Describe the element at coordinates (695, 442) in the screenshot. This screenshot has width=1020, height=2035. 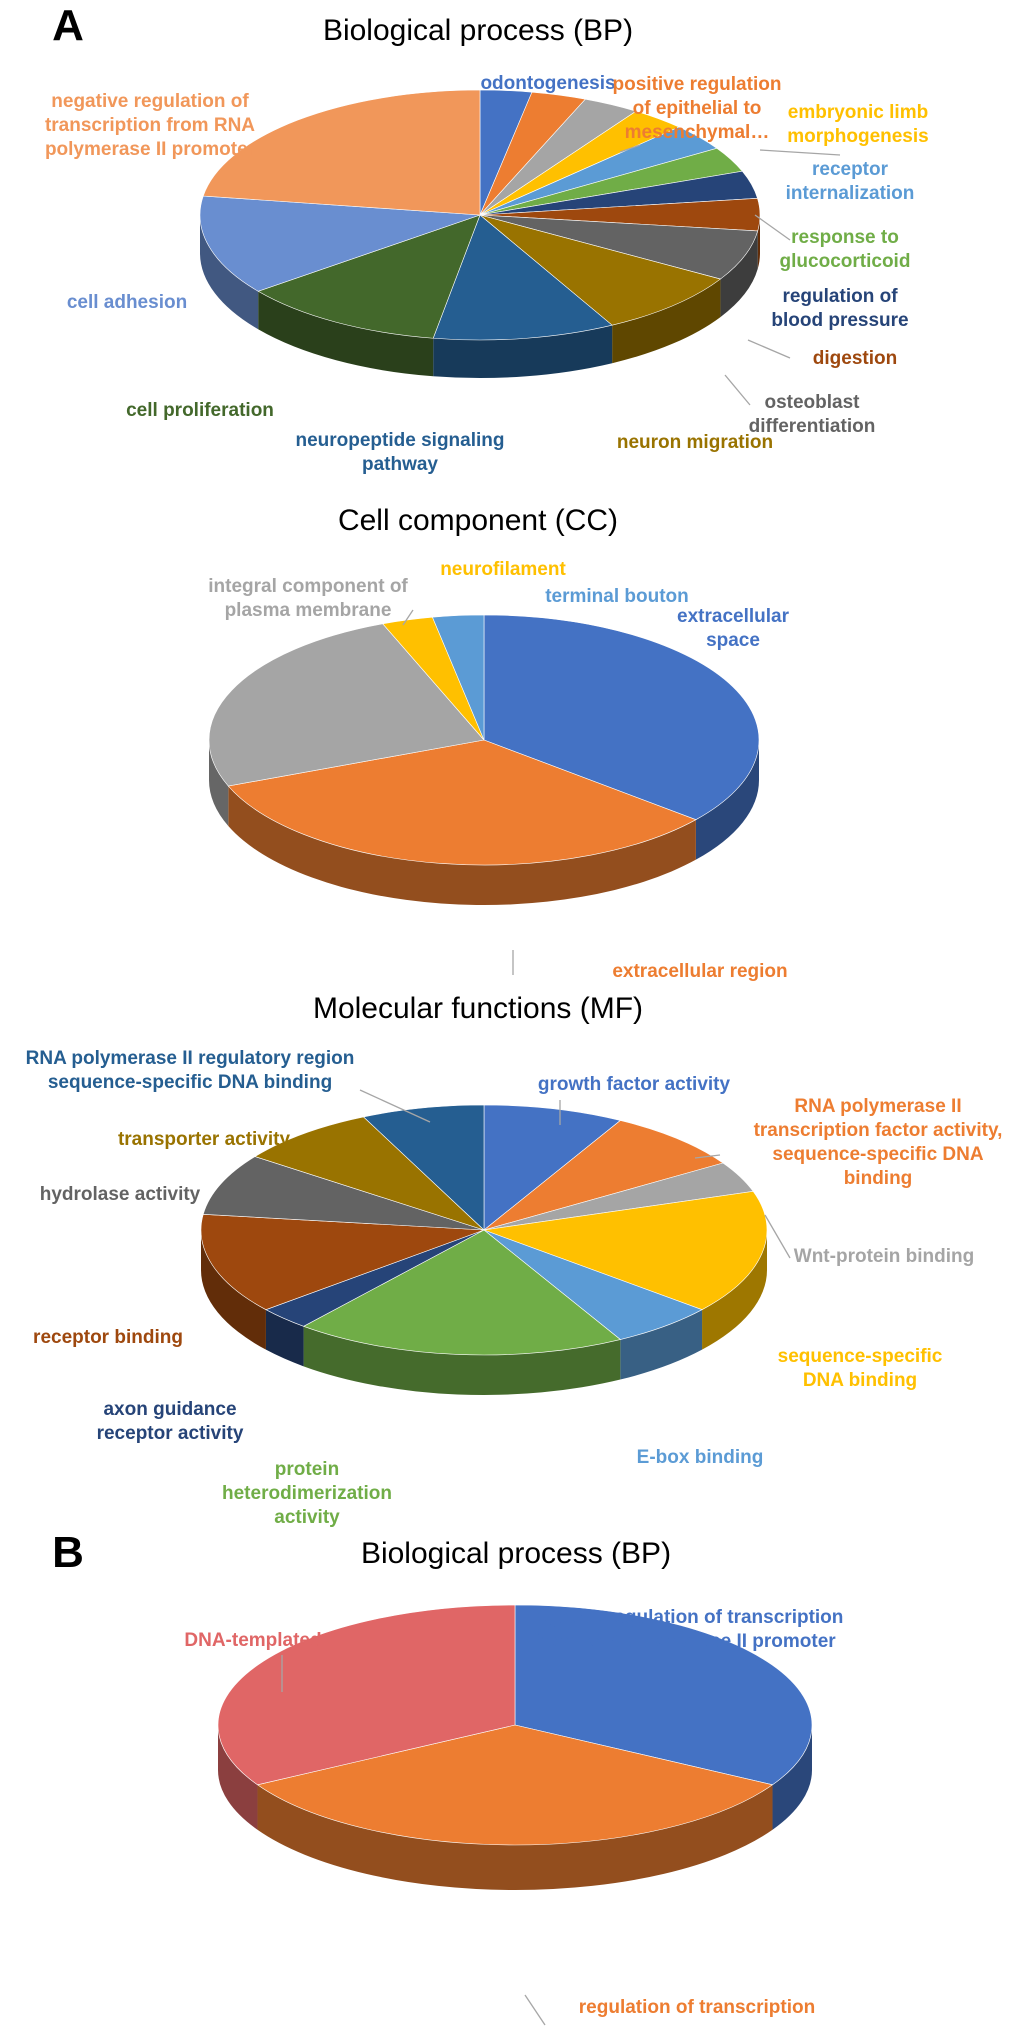
I see `slice-label-neuron-migration: neuron migration` at that location.